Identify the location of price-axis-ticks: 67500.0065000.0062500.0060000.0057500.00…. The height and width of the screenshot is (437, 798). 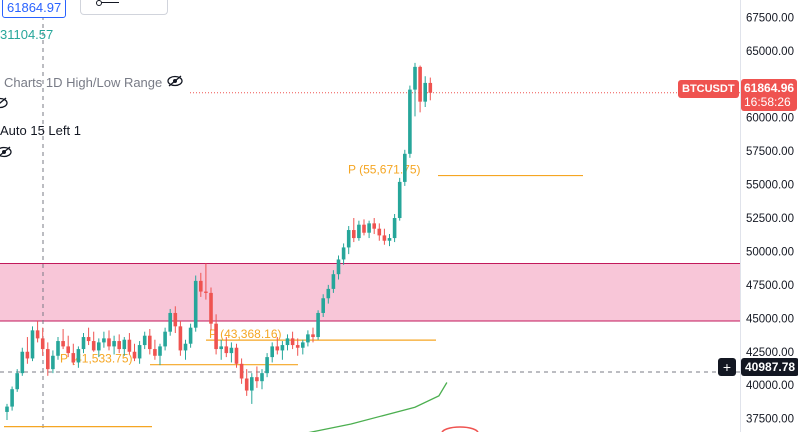
(770, 219).